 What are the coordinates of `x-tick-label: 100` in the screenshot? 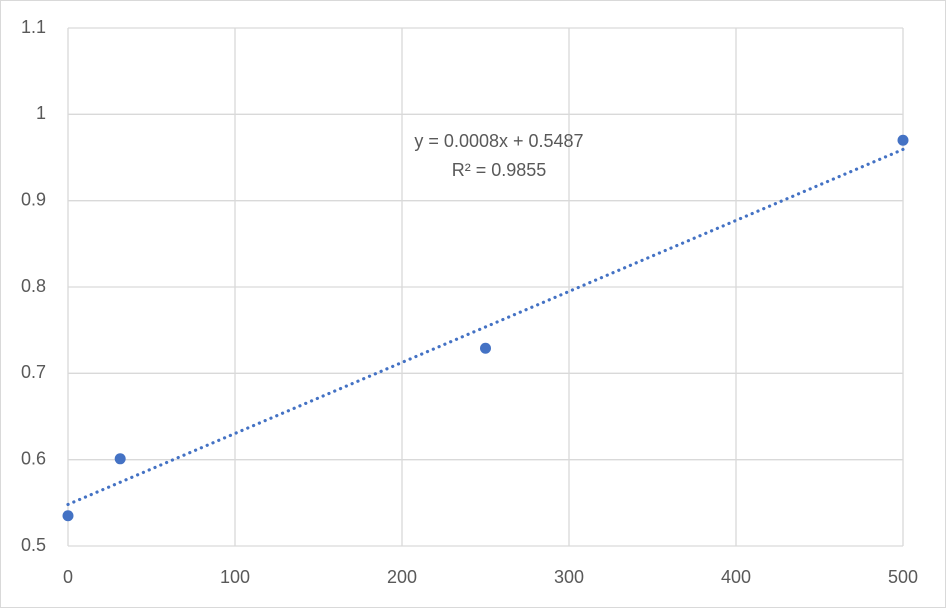 It's located at (235, 577).